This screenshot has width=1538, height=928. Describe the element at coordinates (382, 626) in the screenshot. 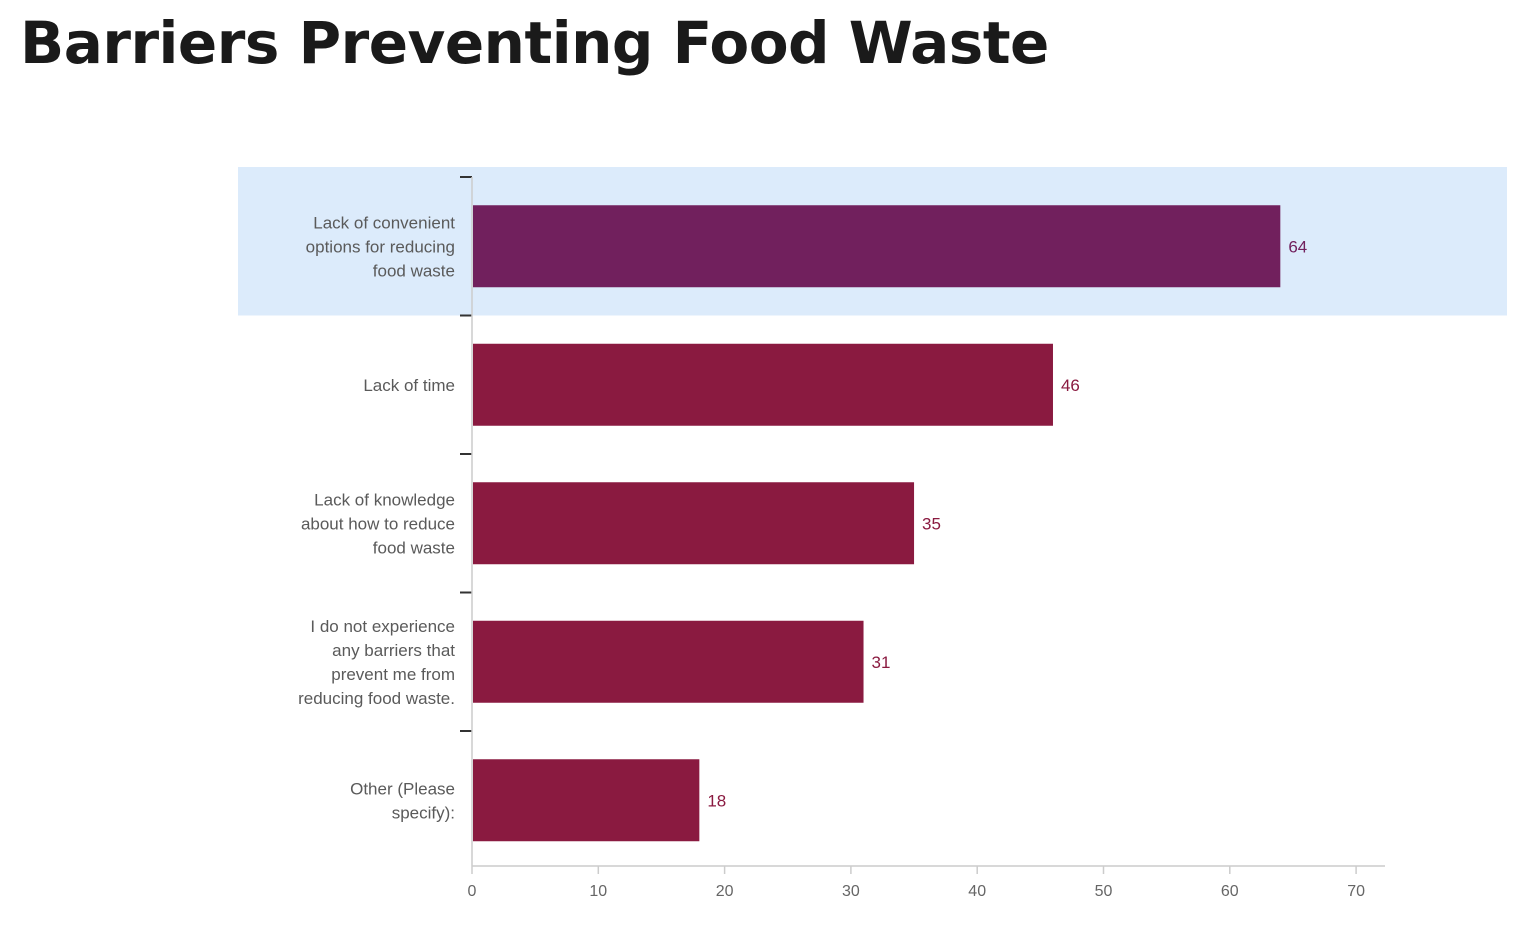

I see `category-label-line: I do not experience` at that location.